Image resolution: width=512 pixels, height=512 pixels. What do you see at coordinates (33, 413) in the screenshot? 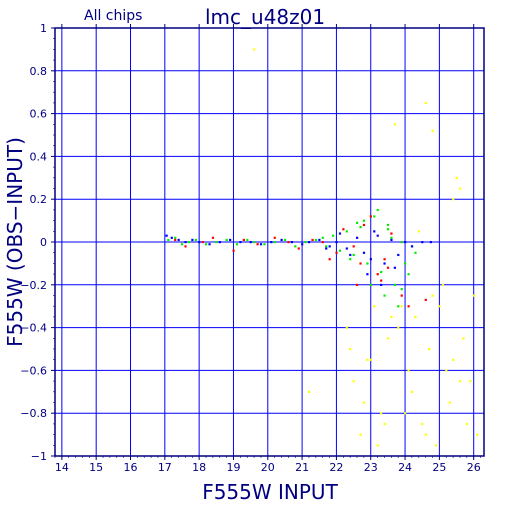
I see `y-tick-label: −0.8` at bounding box center [33, 413].